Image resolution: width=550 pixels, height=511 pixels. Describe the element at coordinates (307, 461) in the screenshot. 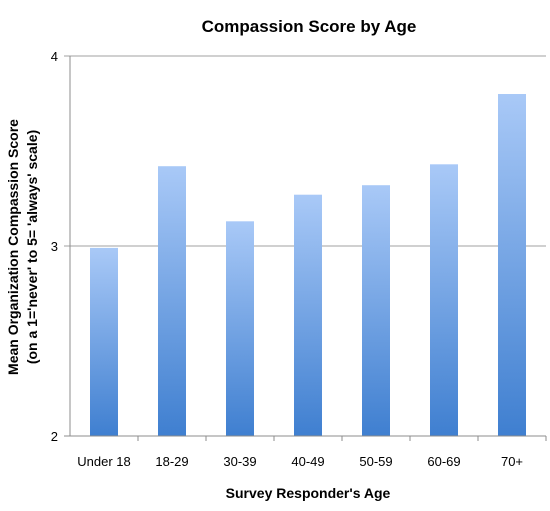

I see `x-tick-label: 40-49` at that location.